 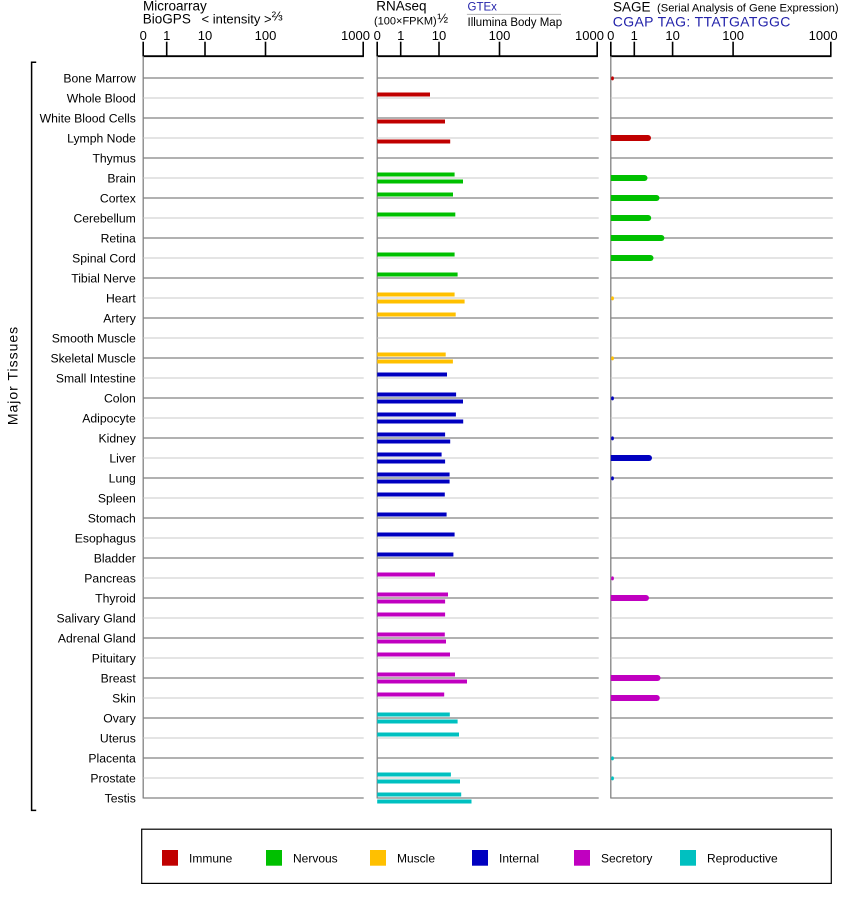 What do you see at coordinates (119, 679) in the screenshot?
I see `svg-text: Breast` at bounding box center [119, 679].